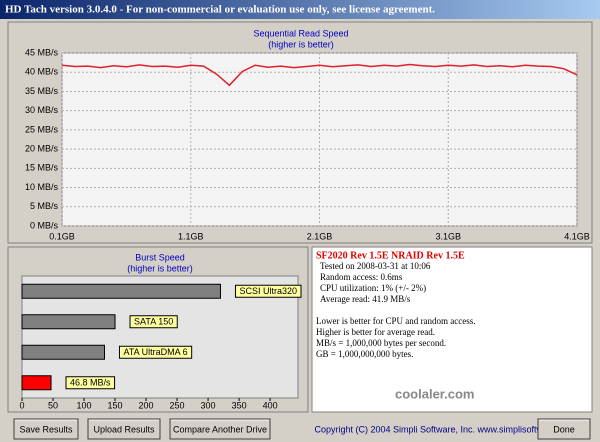  I want to click on button-label: Compare Another Drive, so click(220, 429).